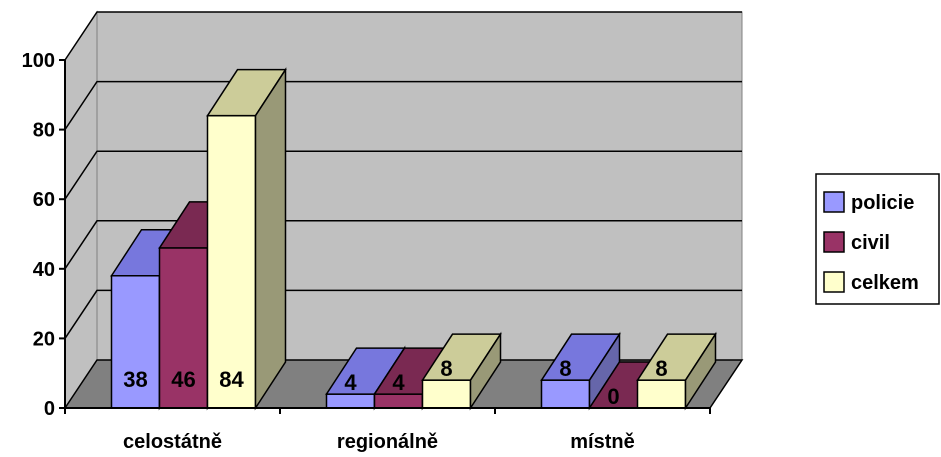  What do you see at coordinates (44, 270) in the screenshot?
I see `y-tick-label: 40` at bounding box center [44, 270].